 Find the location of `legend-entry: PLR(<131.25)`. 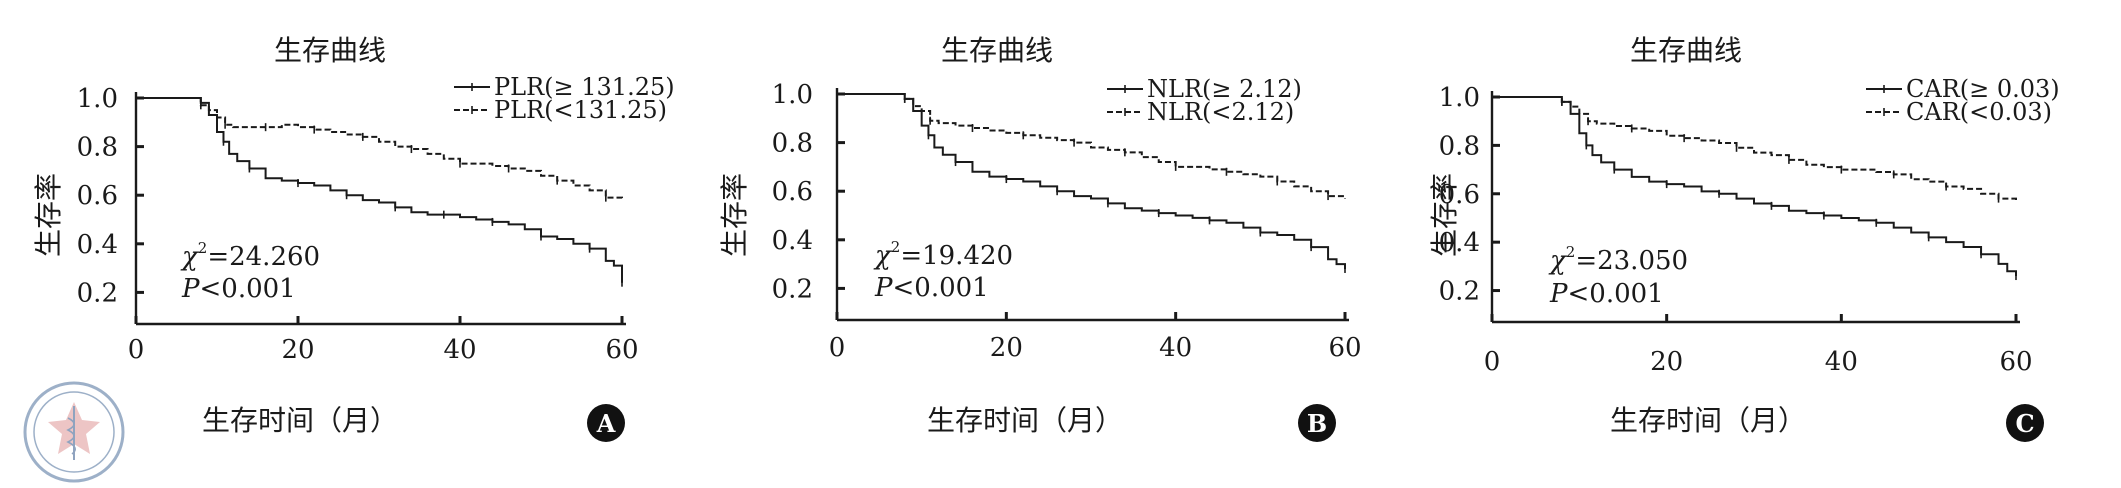

legend-entry: PLR(<131.25) is located at coordinates (580, 110).